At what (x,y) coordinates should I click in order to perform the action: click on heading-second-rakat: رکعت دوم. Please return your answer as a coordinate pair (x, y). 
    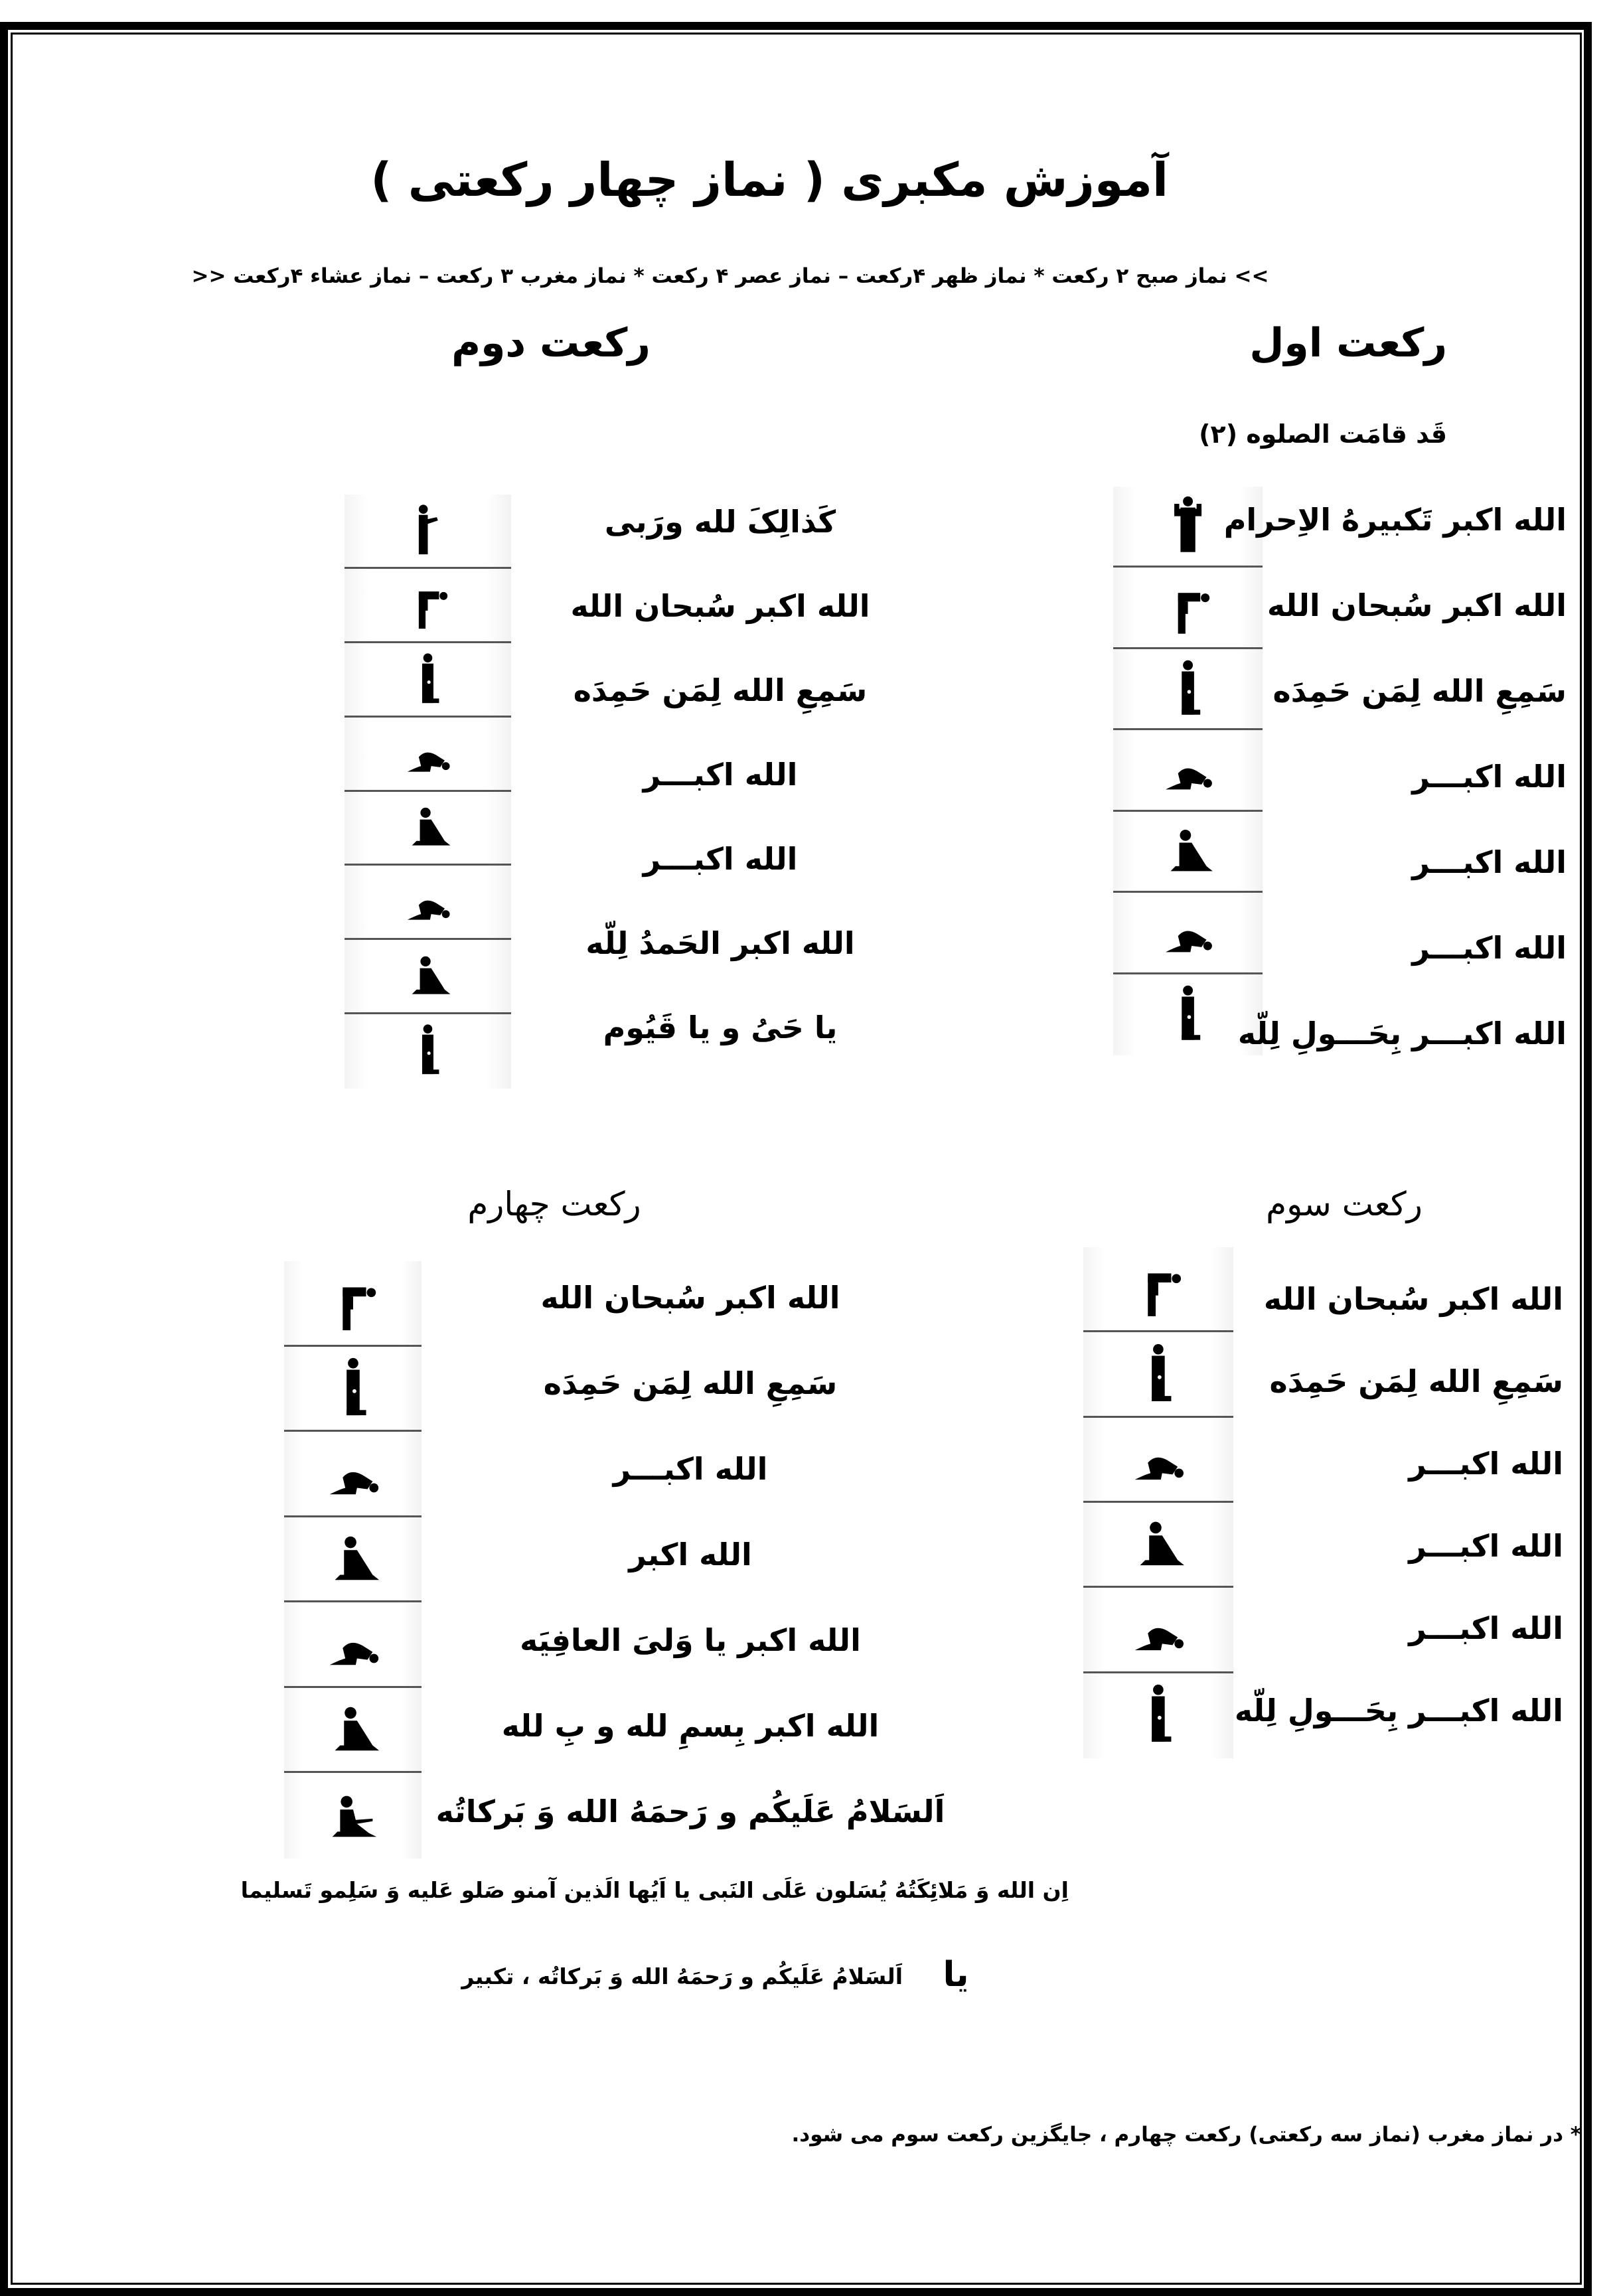
    Looking at the image, I should click on (551, 343).